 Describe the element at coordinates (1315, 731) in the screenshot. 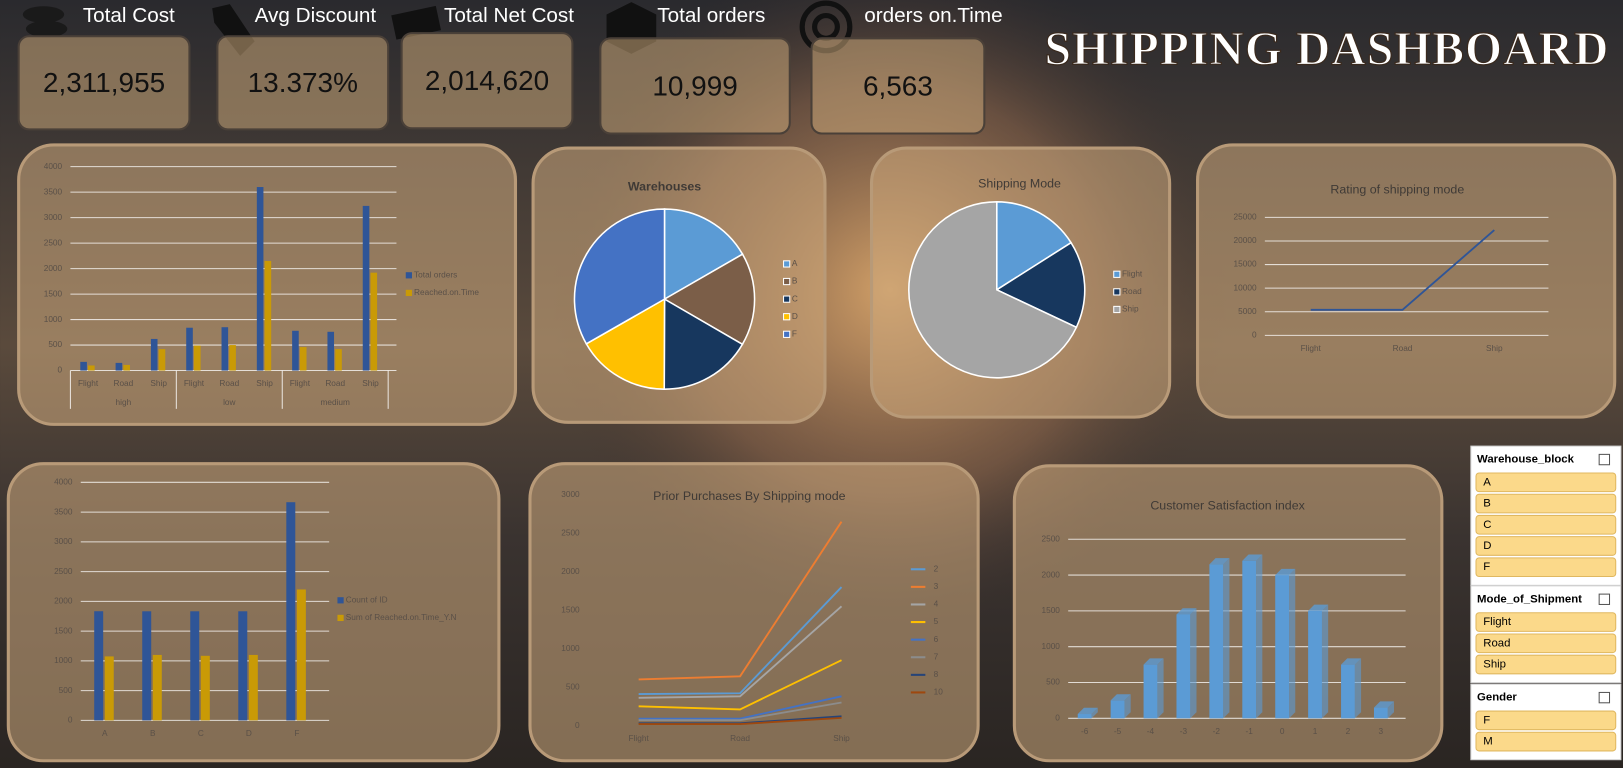

I see `x-tick-label: 1` at that location.